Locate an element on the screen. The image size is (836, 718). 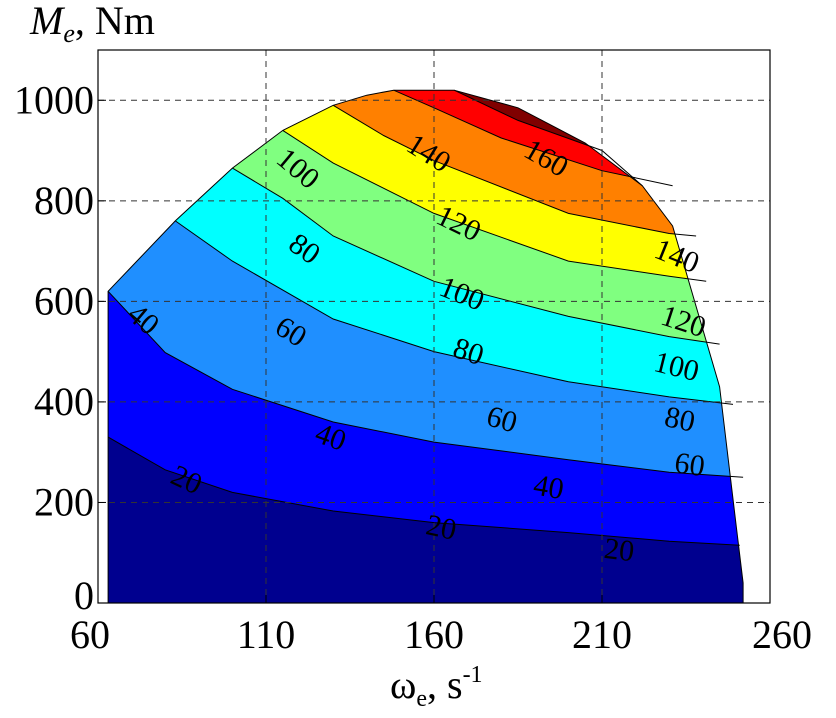
y-axis-title-symbol: M is located at coordinates (47, 21).